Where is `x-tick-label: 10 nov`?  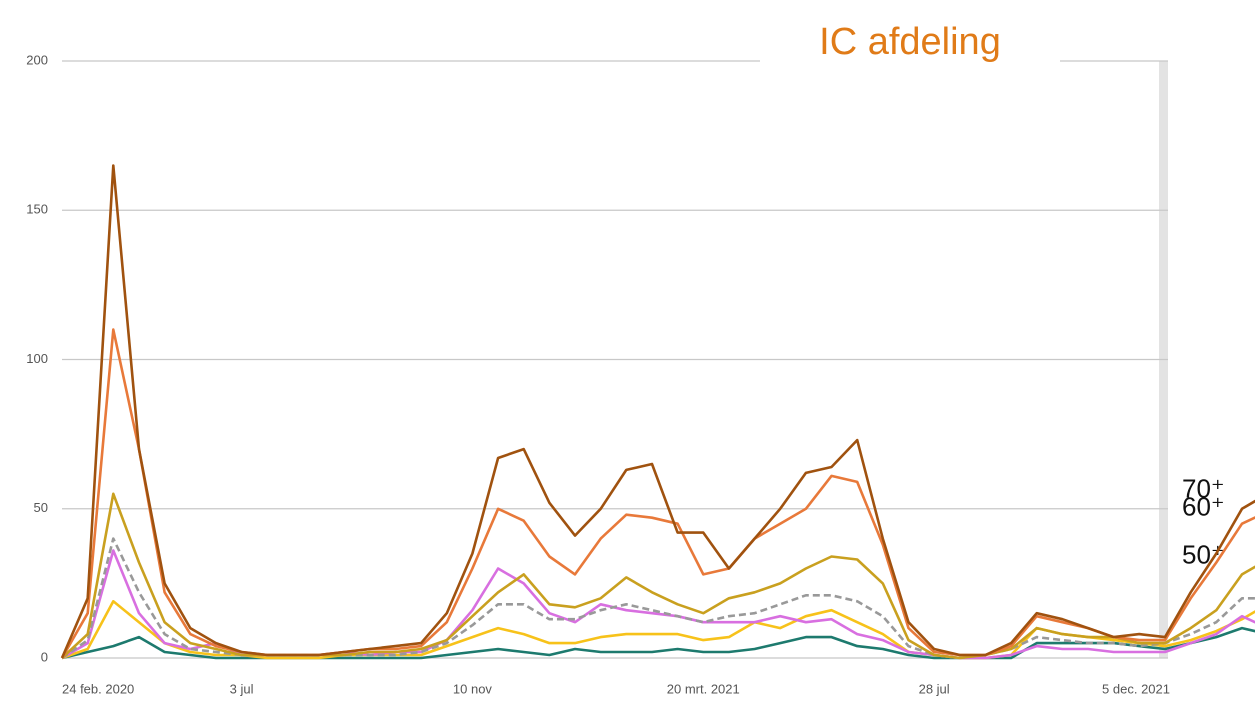 x-tick-label: 10 nov is located at coordinates (473, 688).